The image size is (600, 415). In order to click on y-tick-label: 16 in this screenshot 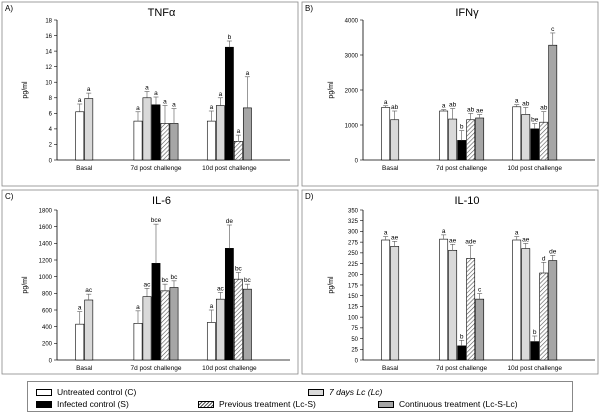, I will do `click(48, 37)`.